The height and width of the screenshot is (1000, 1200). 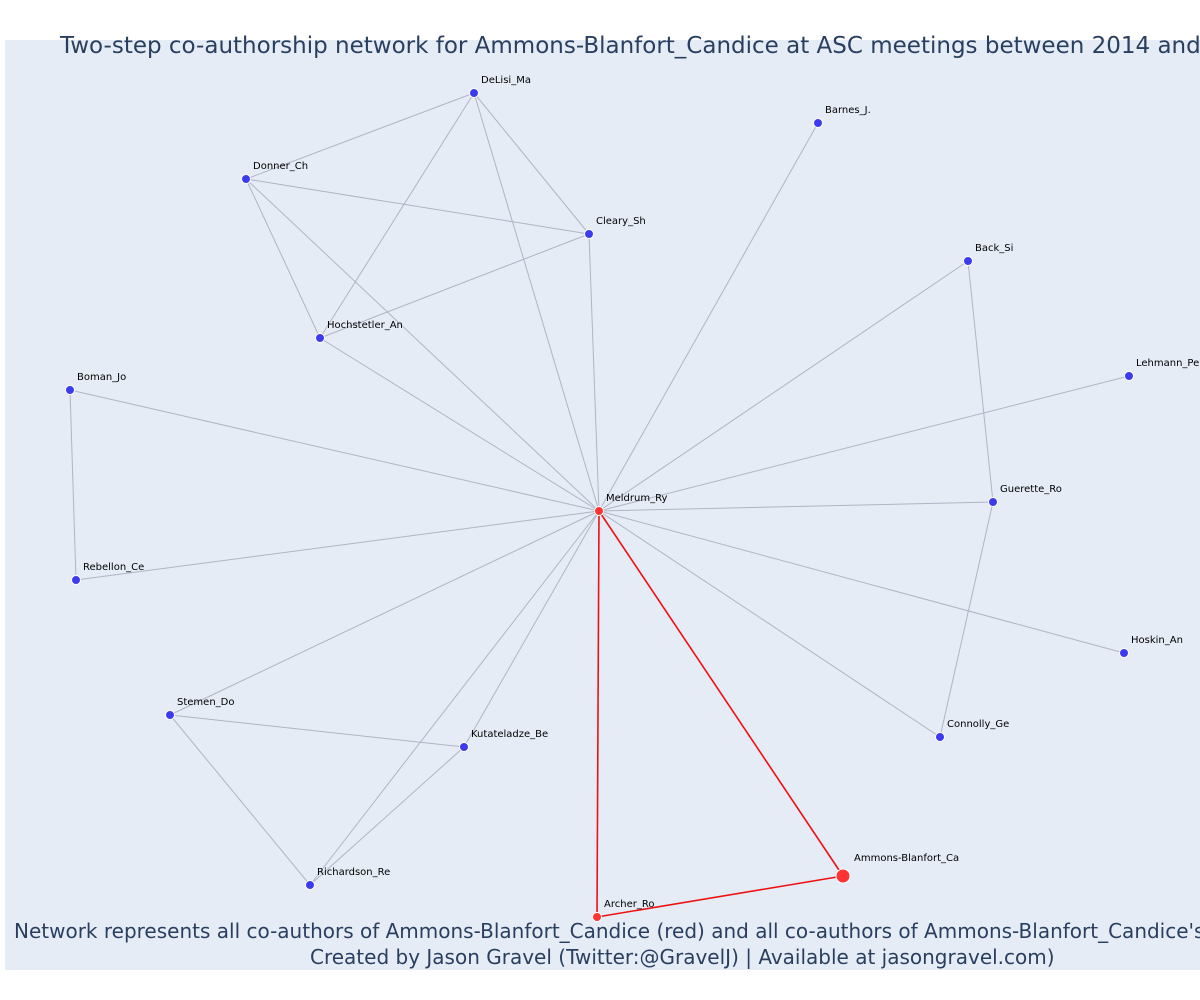 What do you see at coordinates (365, 325) in the screenshot?
I see `node-label: Hochstetler_An` at bounding box center [365, 325].